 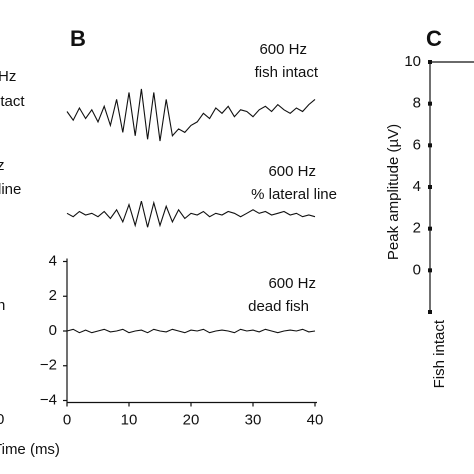 I want to click on x-tick-label: 20, so click(x=191, y=419).